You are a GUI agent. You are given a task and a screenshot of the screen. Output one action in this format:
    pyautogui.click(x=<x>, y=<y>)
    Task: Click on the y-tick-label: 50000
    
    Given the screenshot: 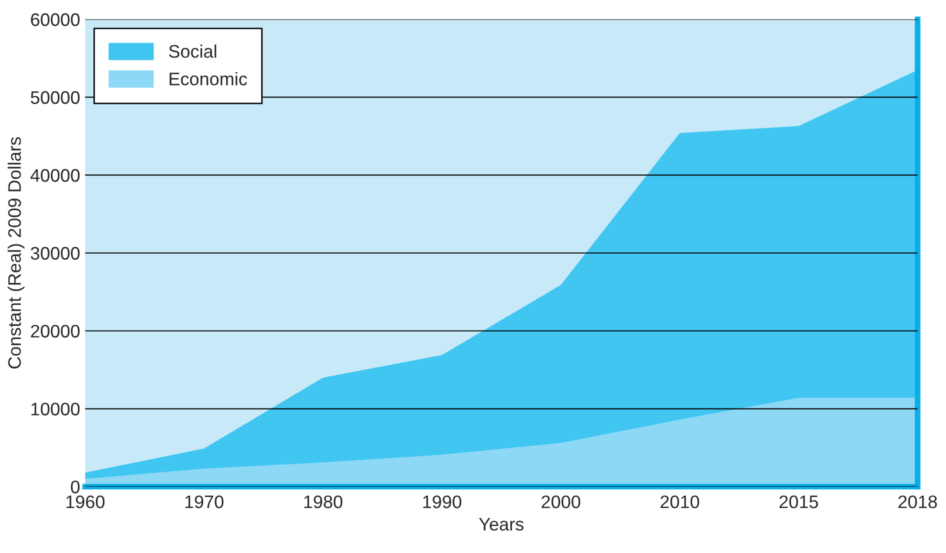 What is the action you would take?
    pyautogui.click(x=55, y=97)
    